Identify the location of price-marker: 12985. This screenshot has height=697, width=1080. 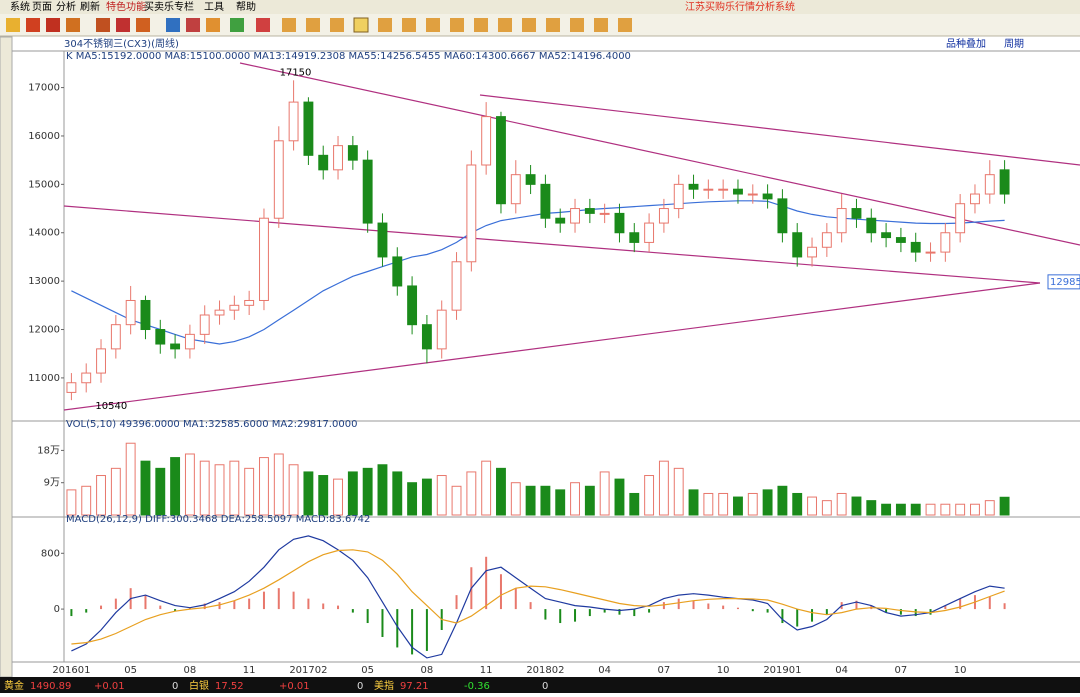
(1065, 282).